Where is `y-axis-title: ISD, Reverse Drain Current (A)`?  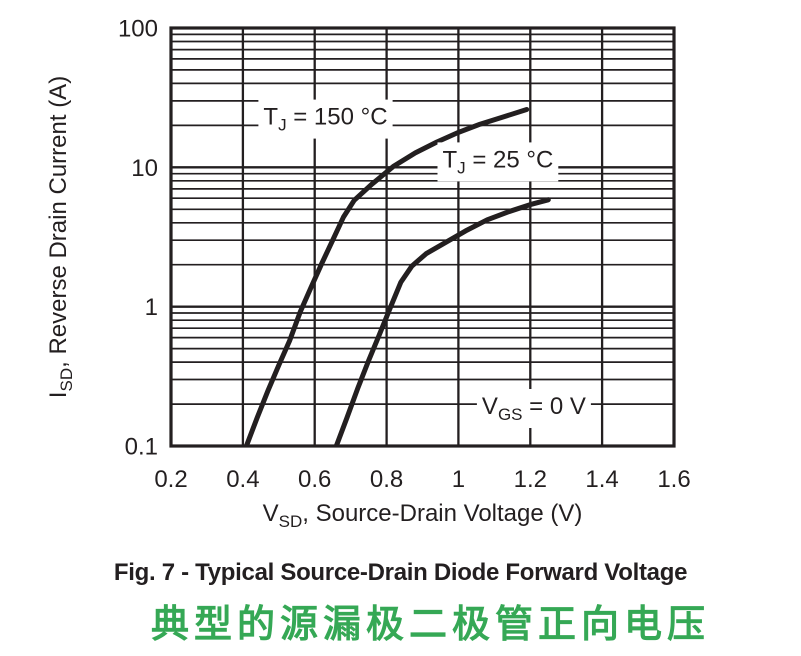
y-axis-title: ISD, Reverse Drain Current (A) is located at coordinates (60, 237).